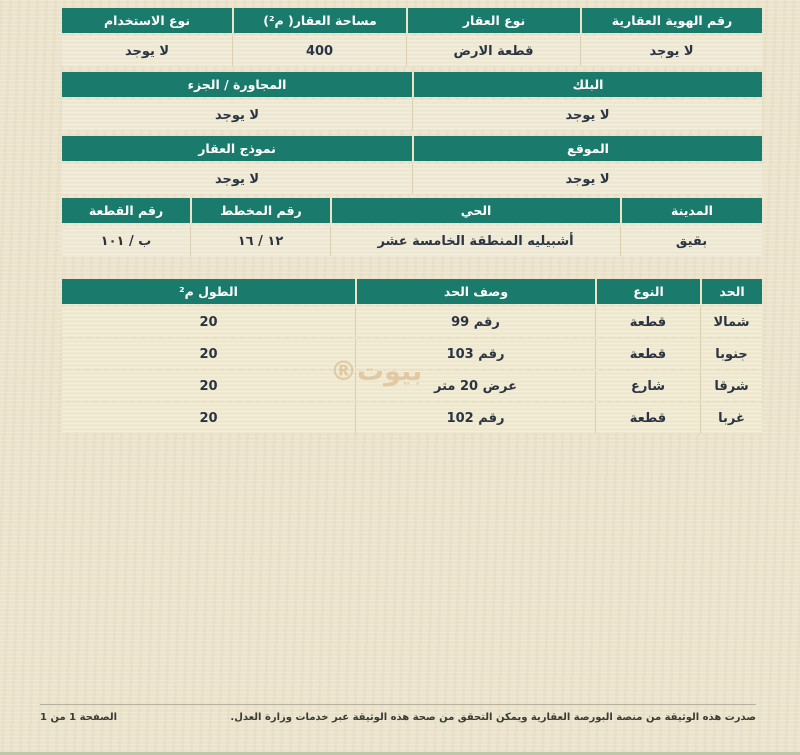 Image resolution: width=800 pixels, height=755 pixels. Describe the element at coordinates (475, 354) in the screenshot. I see `value-cell: رقم 103` at that location.